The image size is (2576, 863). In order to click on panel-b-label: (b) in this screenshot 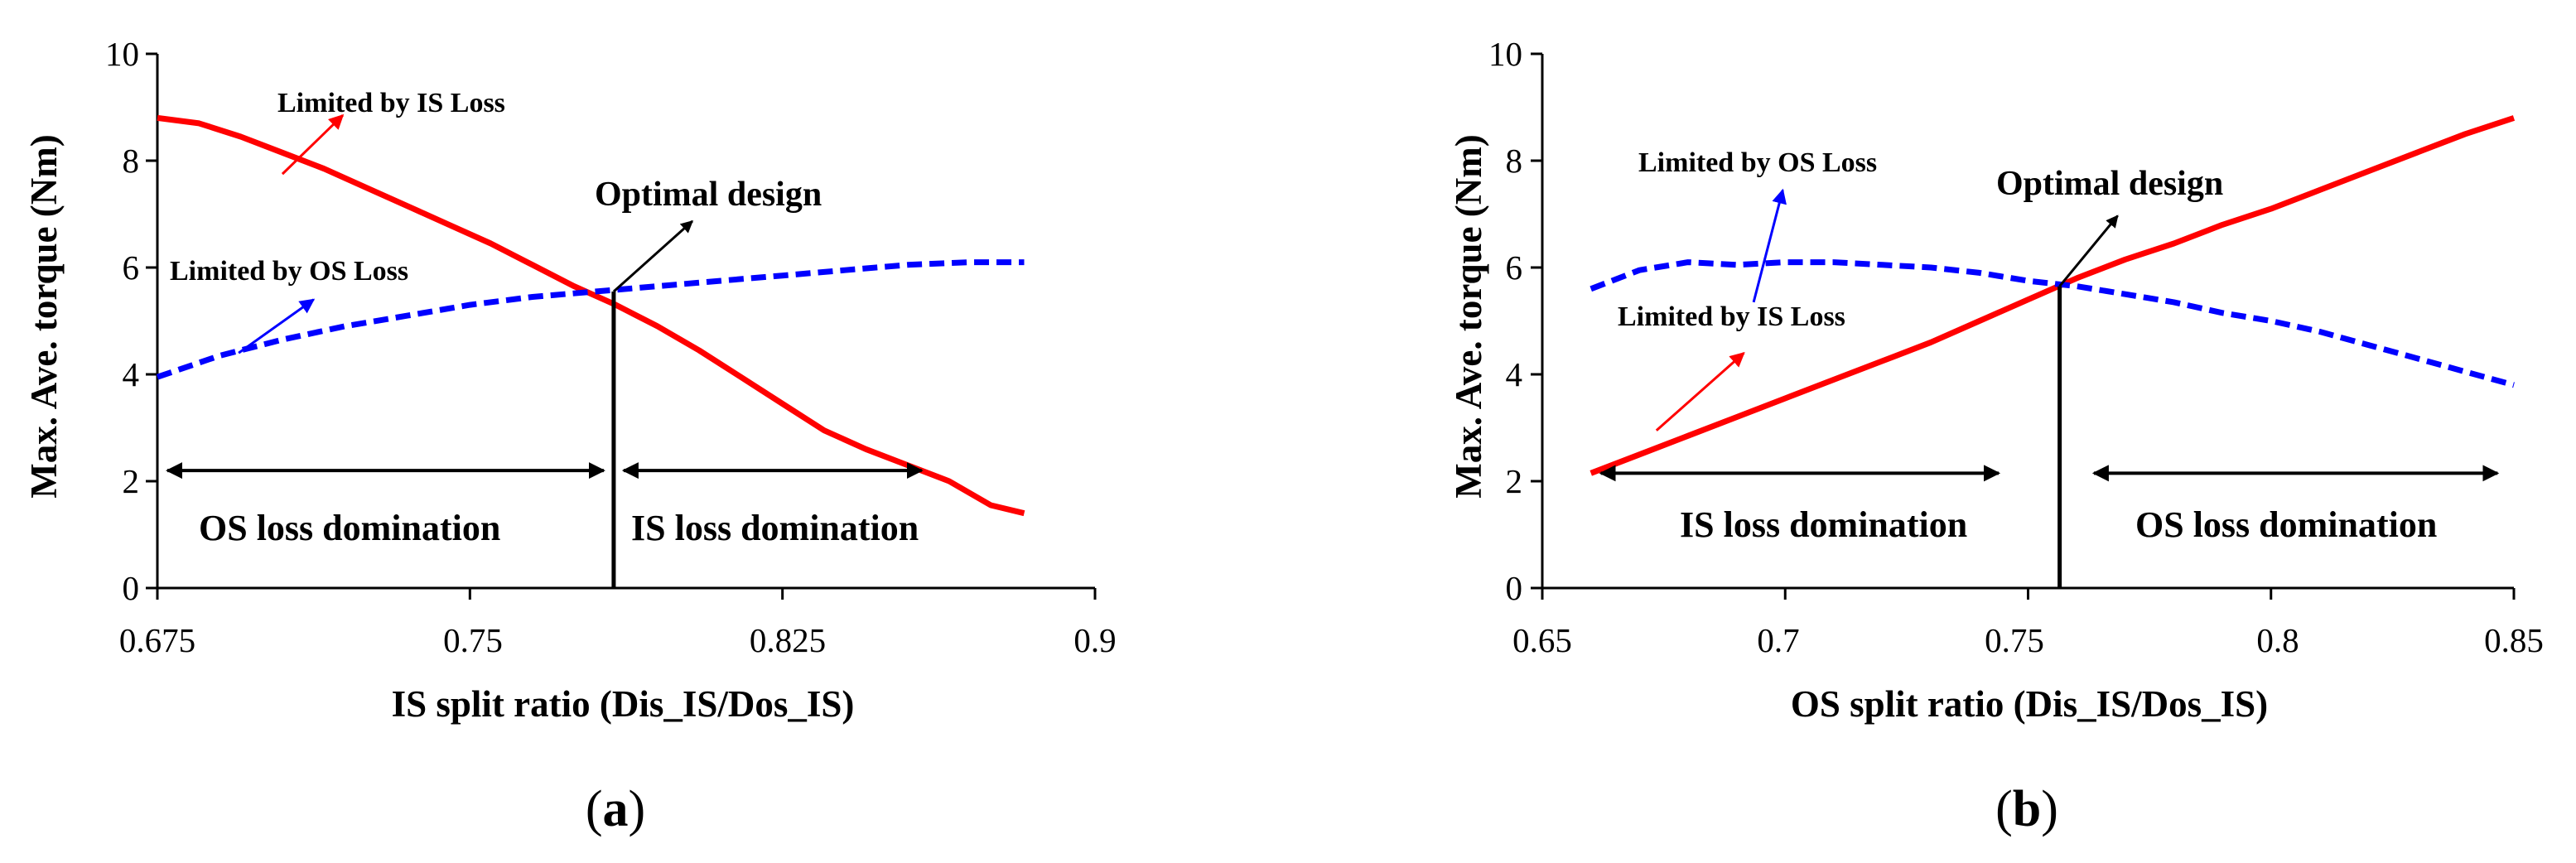, I will do `click(2026, 809)`.